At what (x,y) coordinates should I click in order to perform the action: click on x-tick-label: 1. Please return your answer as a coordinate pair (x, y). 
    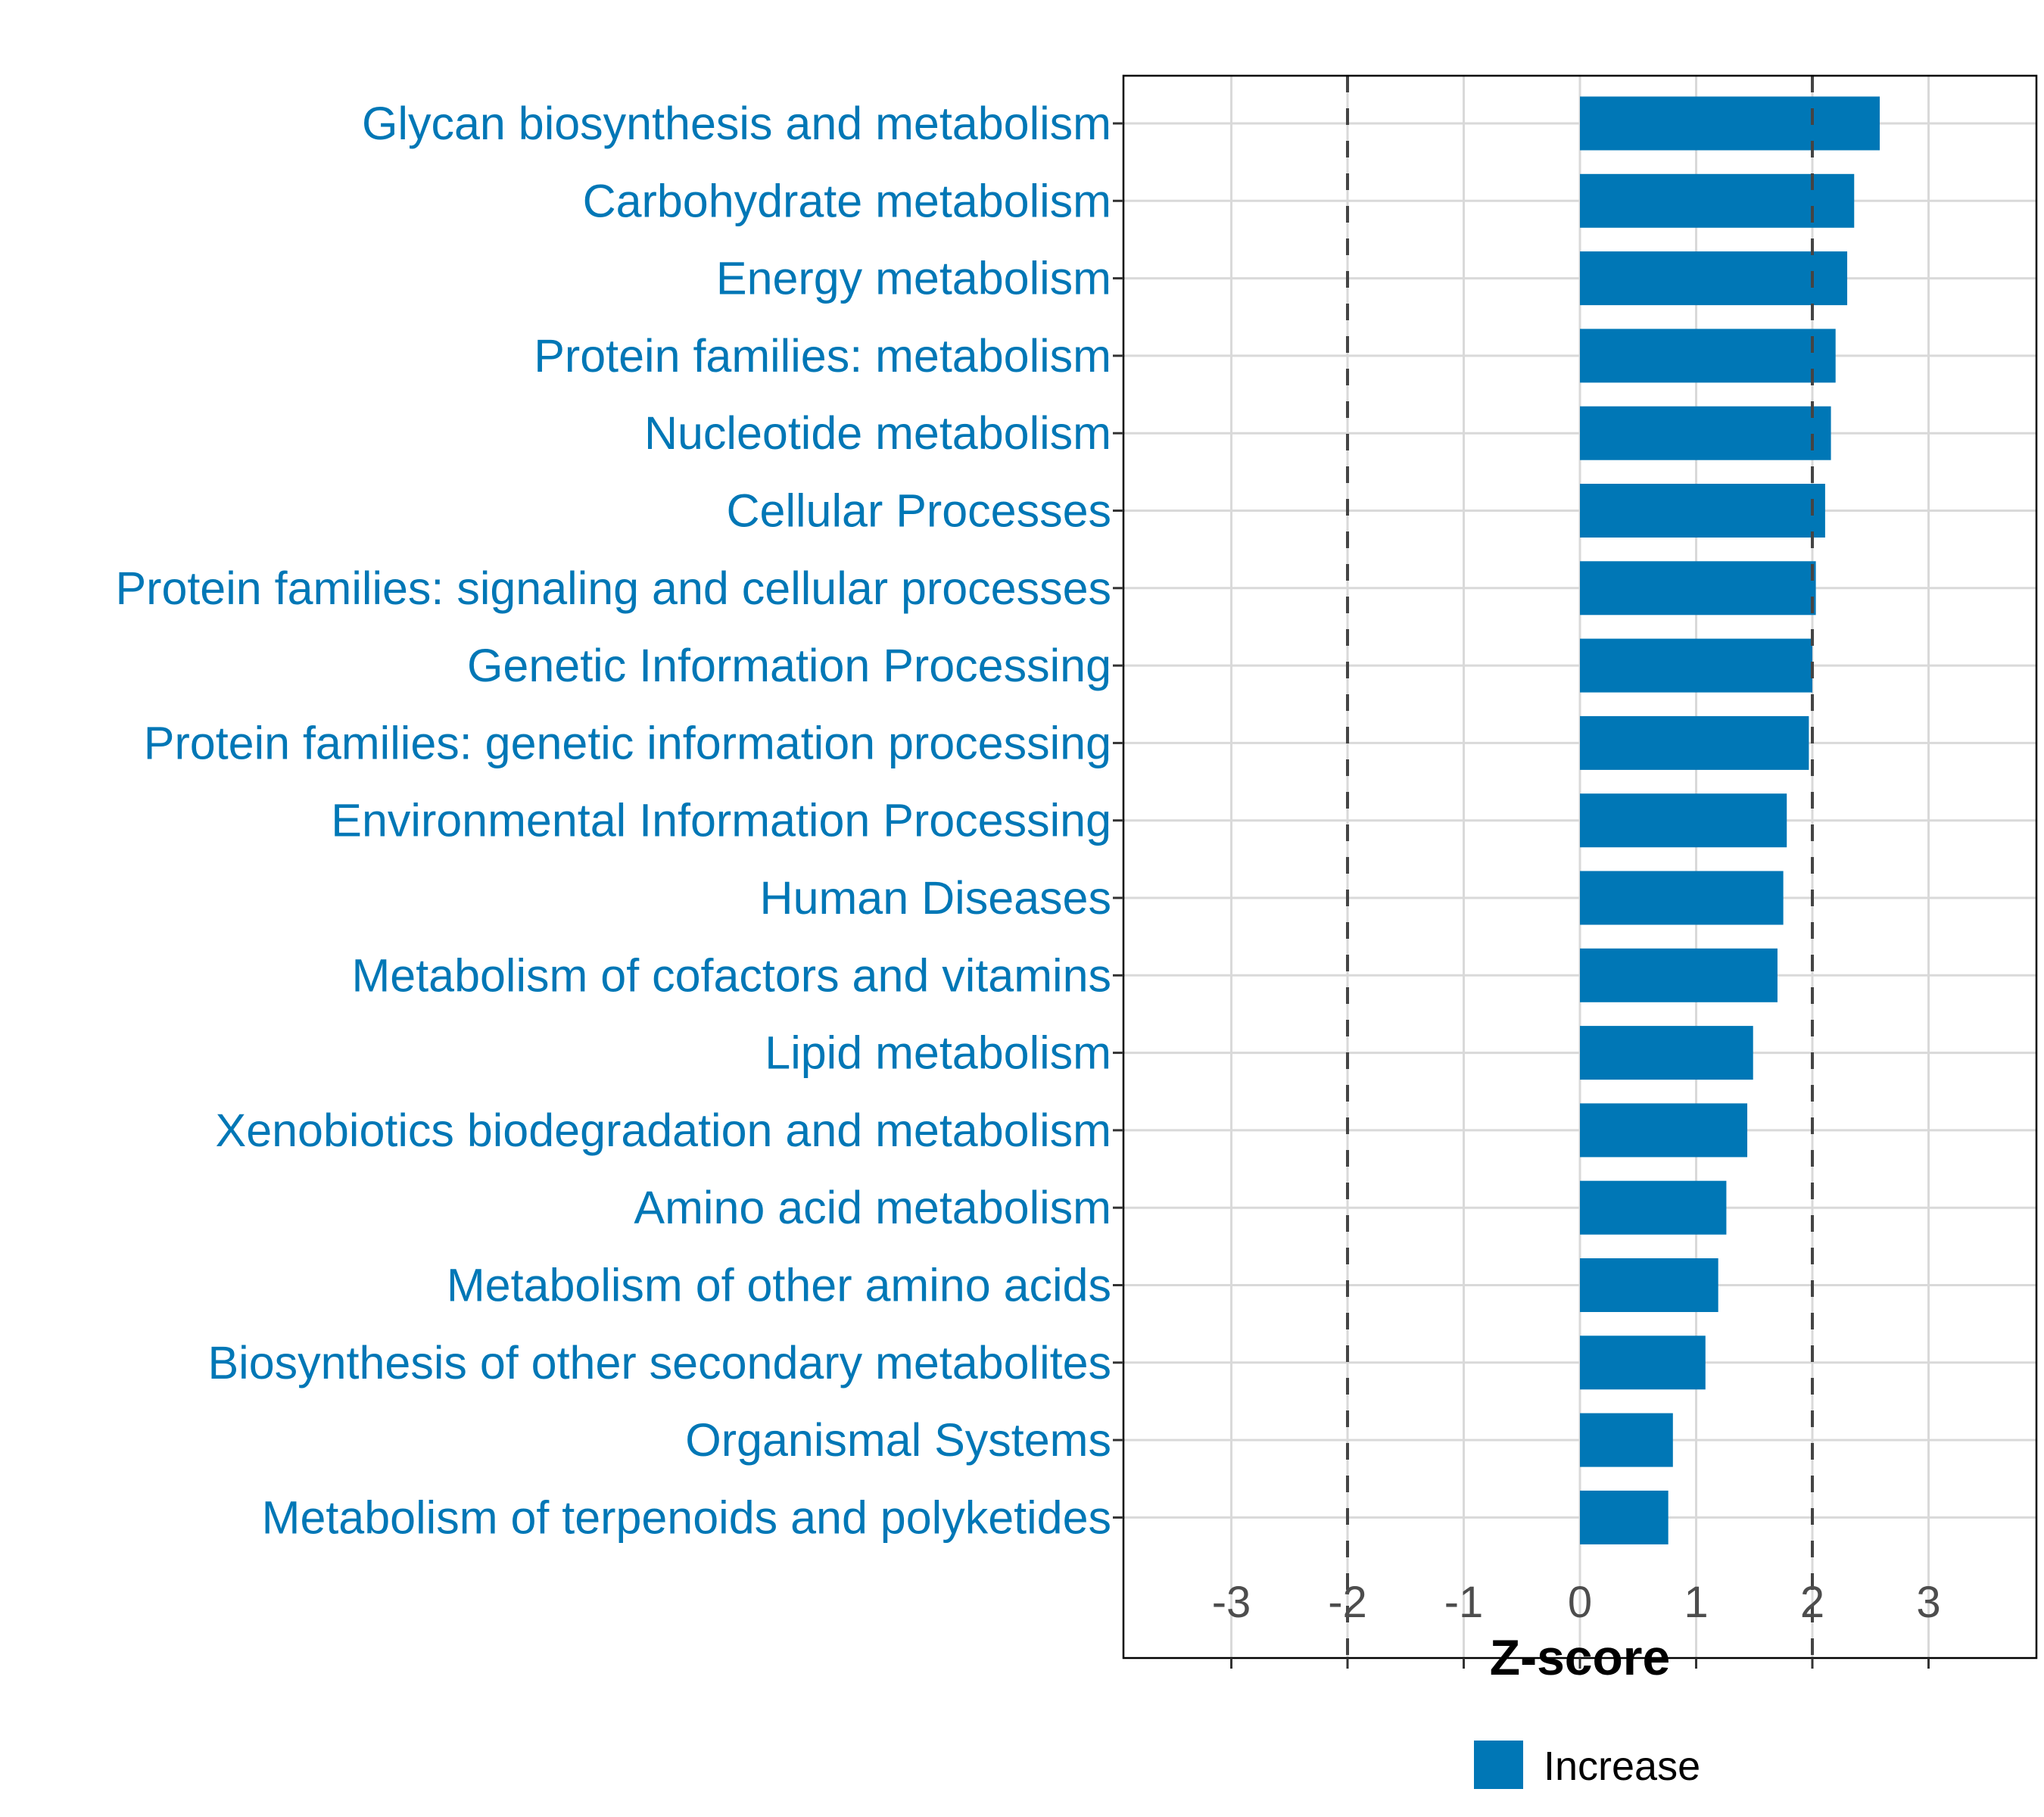
    Looking at the image, I should click on (1696, 1602).